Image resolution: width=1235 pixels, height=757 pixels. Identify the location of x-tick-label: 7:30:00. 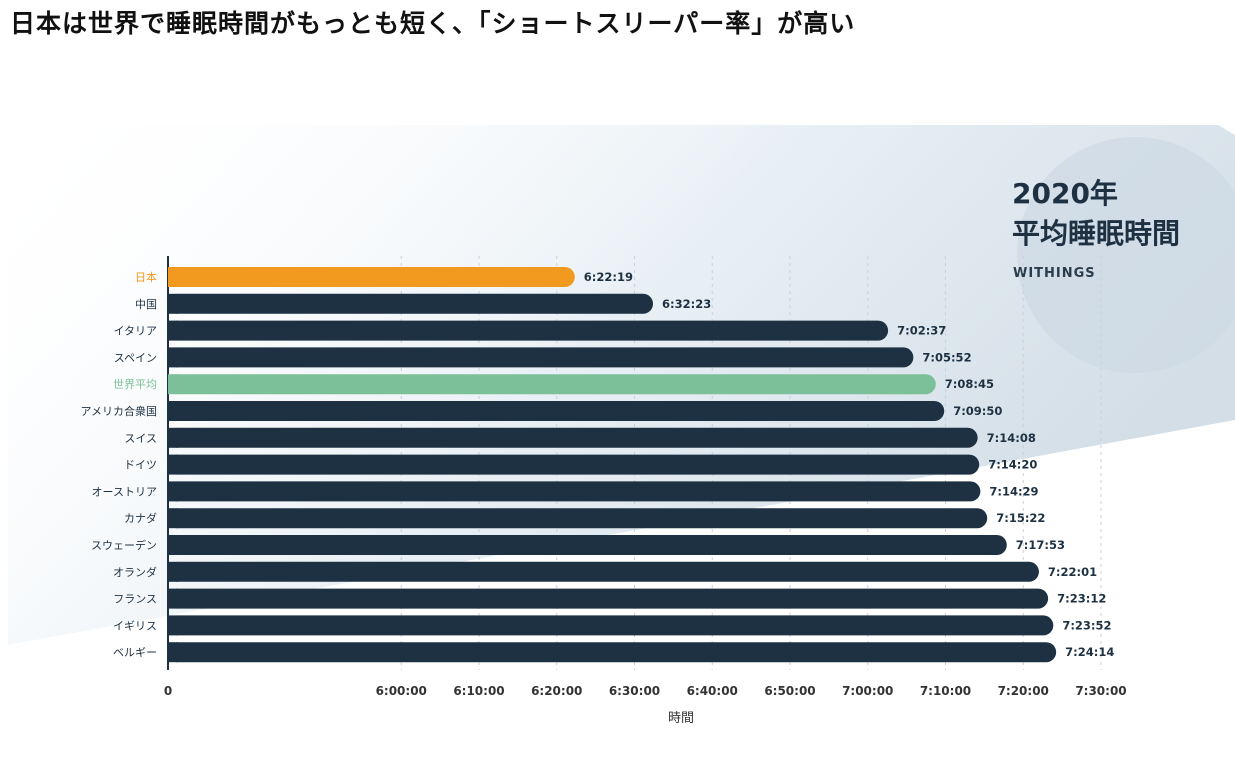
(1100, 691).